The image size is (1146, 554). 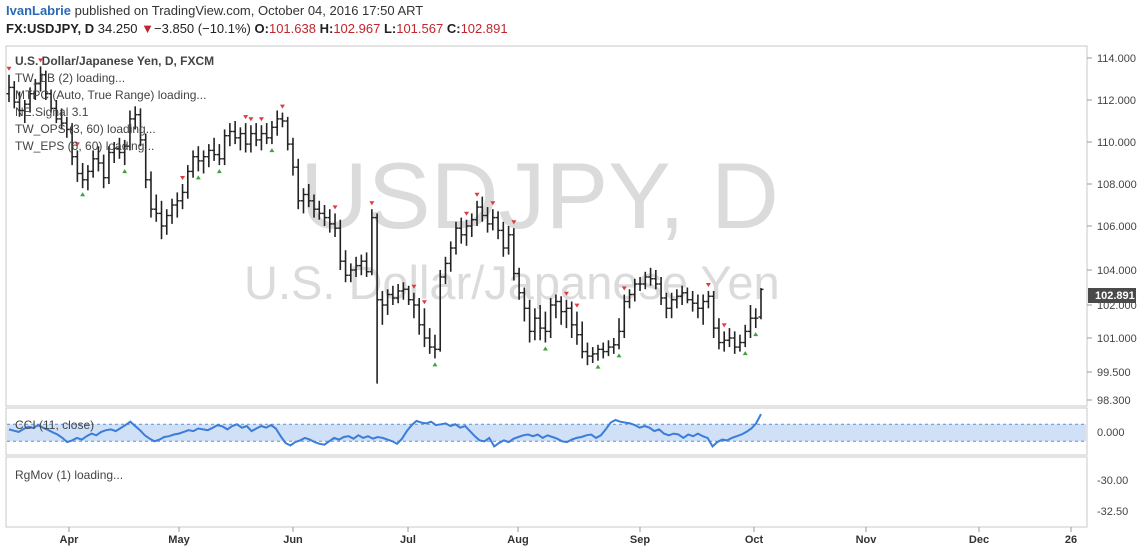 What do you see at coordinates (867, 540) in the screenshot?
I see `time-tick-label: Nov` at bounding box center [867, 540].